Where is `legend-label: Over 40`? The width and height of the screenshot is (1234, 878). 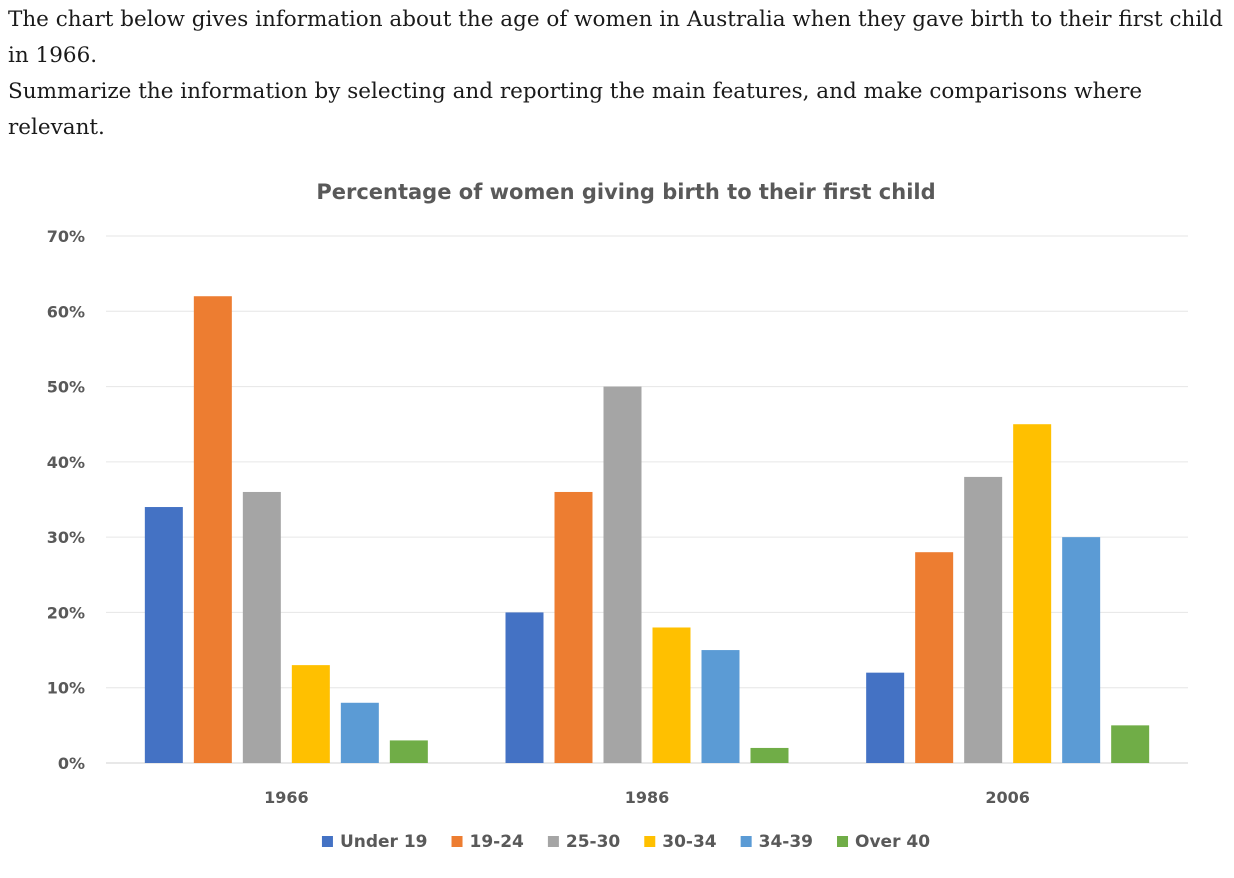 legend-label: Over 40 is located at coordinates (892, 842).